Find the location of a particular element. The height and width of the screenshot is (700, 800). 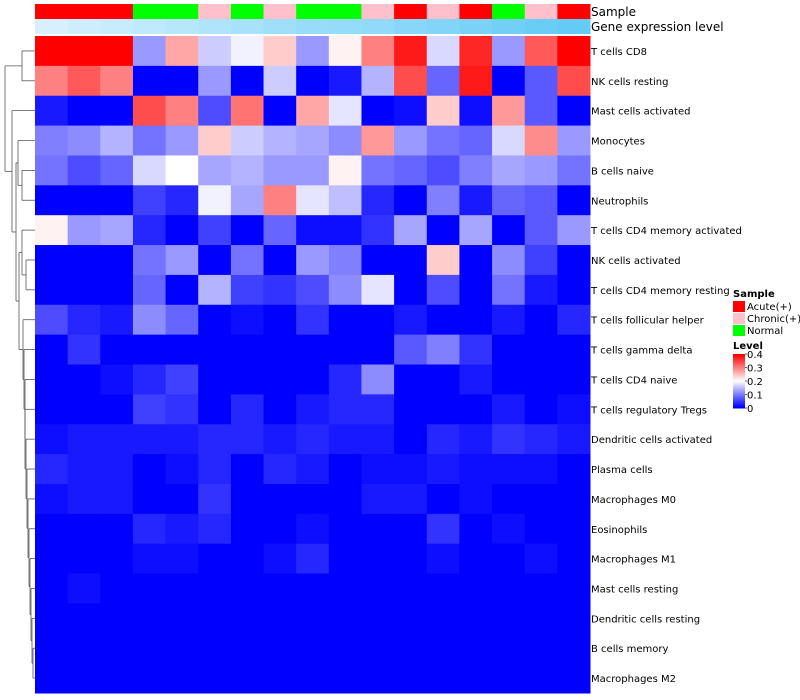

row-label: NK cells activated is located at coordinates (636, 261).